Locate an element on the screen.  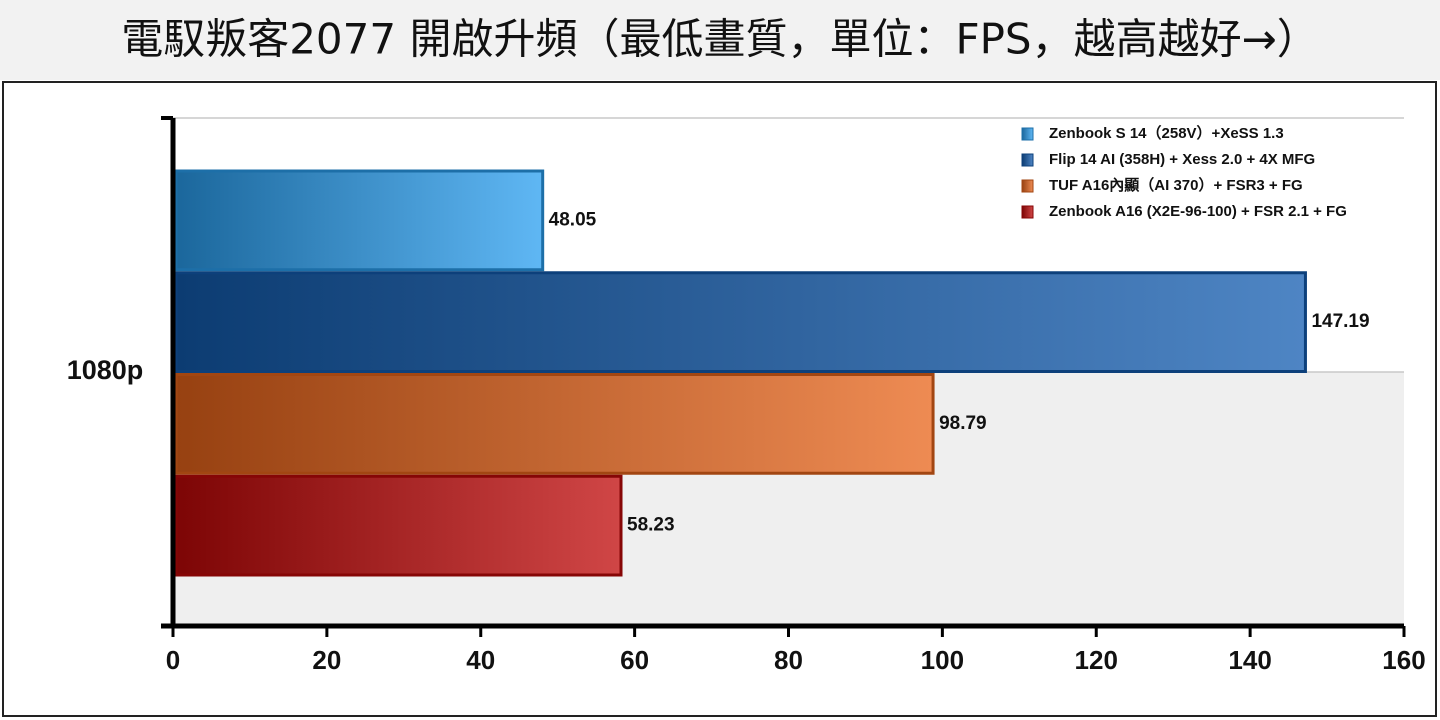
legend-label: Zenbook S 14（258V）+XeSS 1.3 is located at coordinates (1166, 133).